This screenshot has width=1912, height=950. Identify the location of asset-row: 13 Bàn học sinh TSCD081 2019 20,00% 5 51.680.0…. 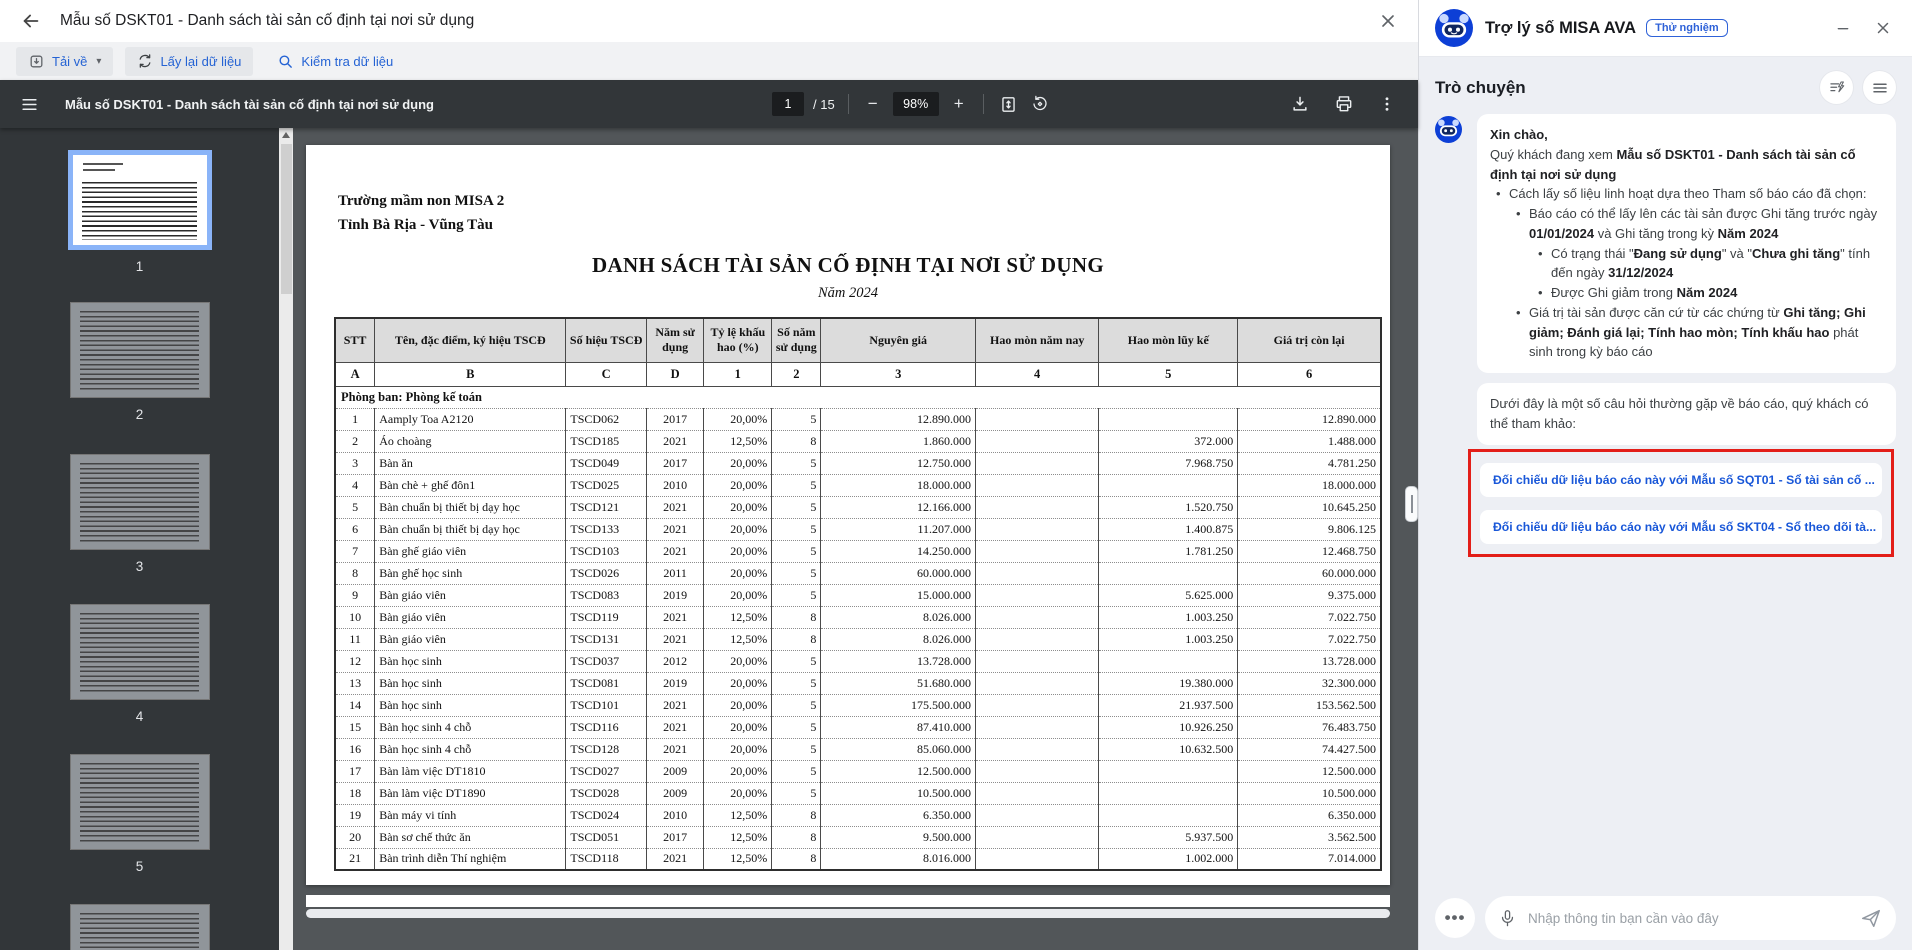
(858, 682).